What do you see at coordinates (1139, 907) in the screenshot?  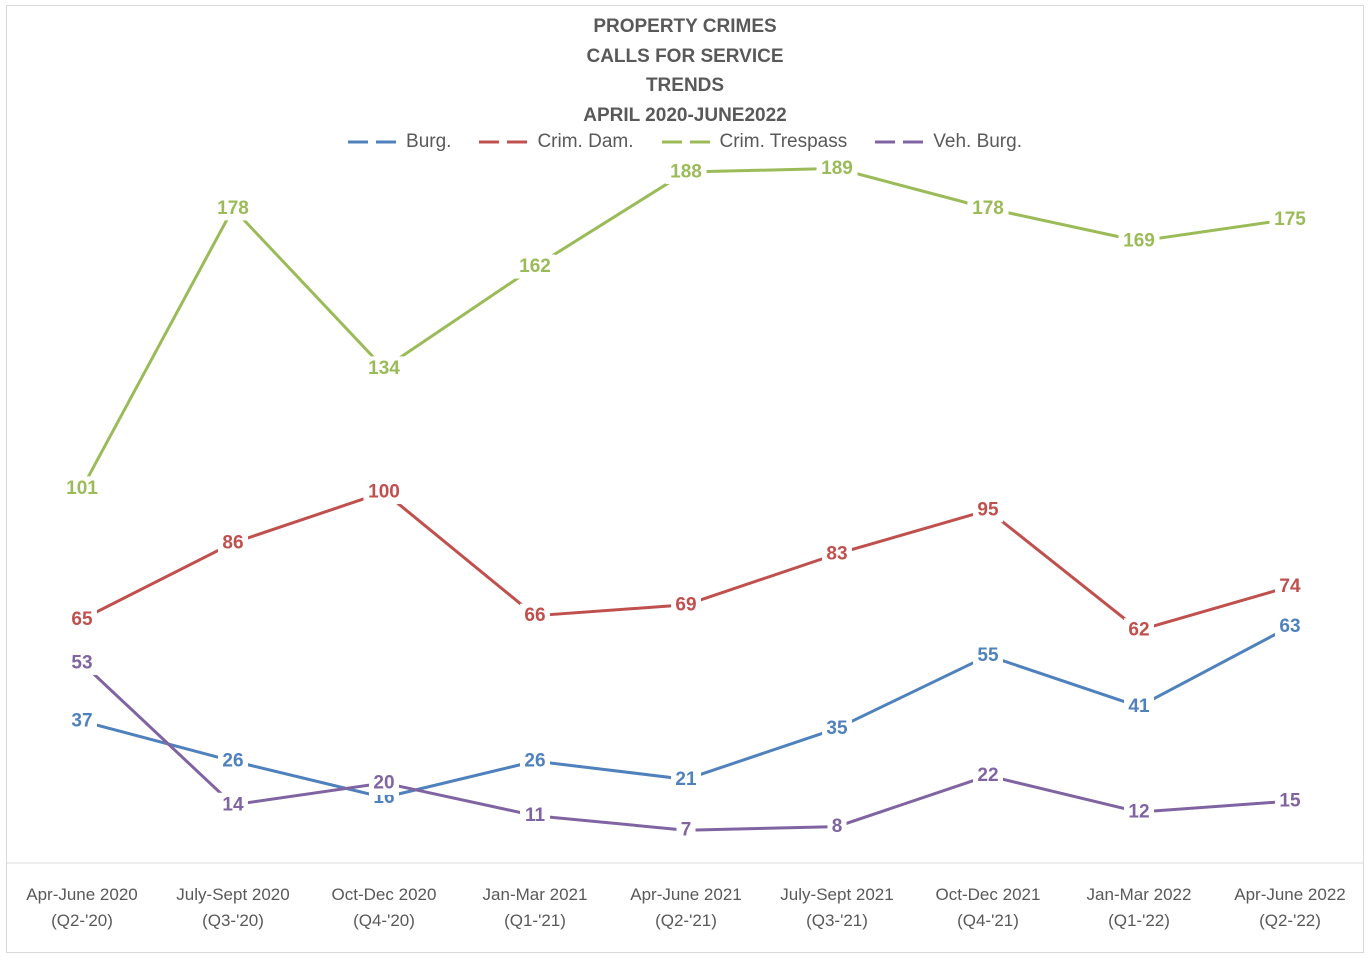 I see `x-tick-label-7: Jan-Mar 2022 (Q1-'22)` at bounding box center [1139, 907].